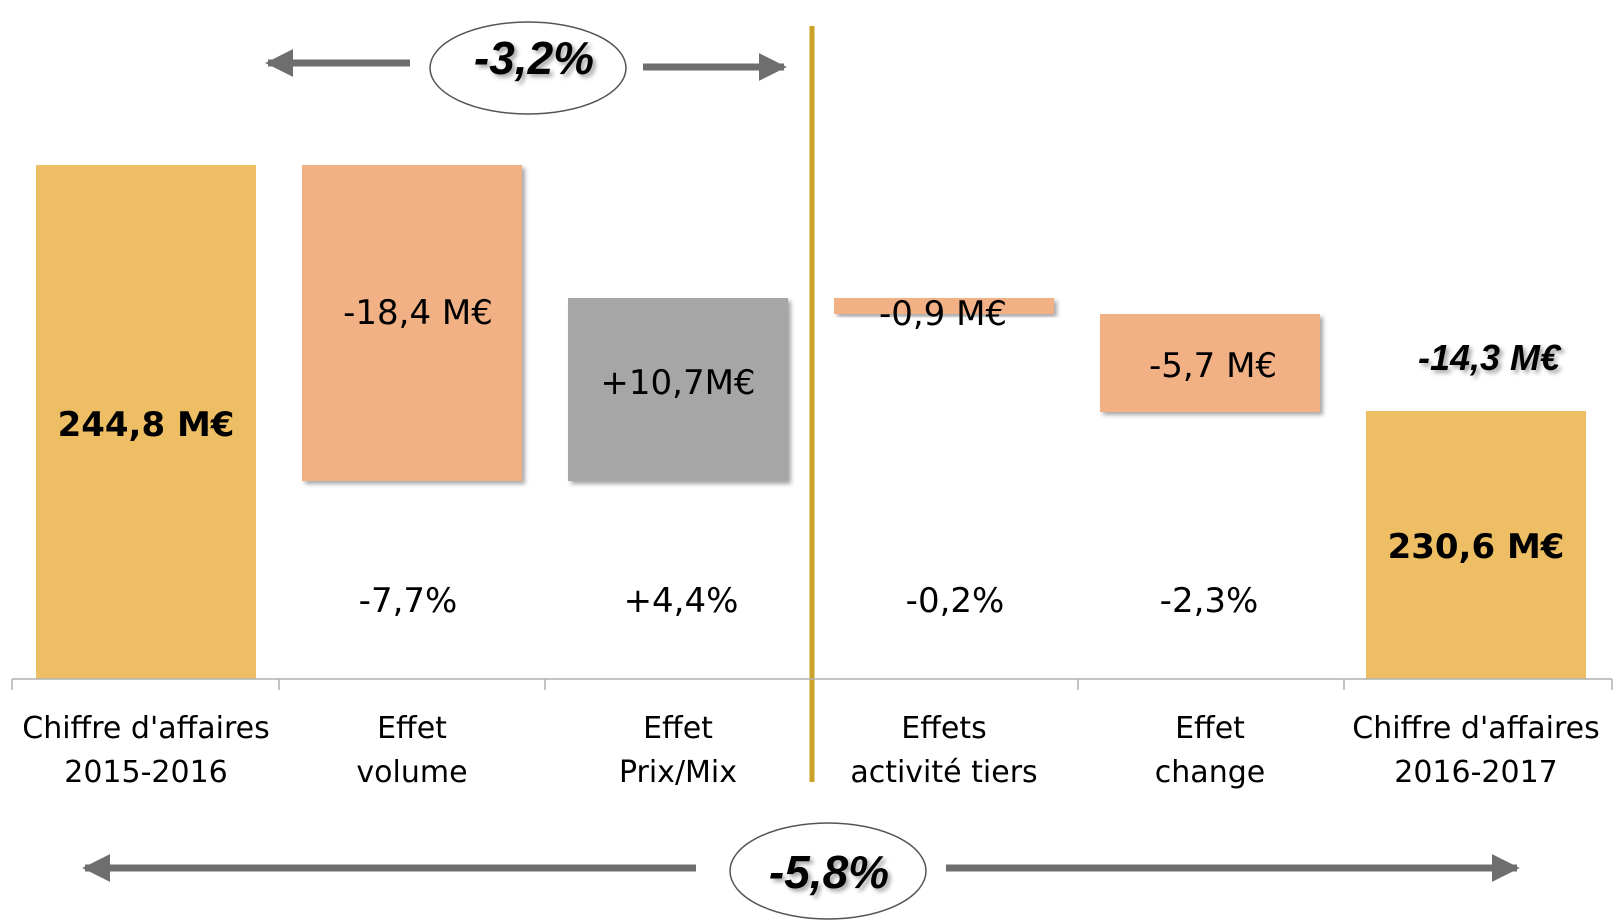 Image resolution: width=1616 pixels, height=923 pixels. I want to click on percent-label: -2,3%, so click(1209, 601).